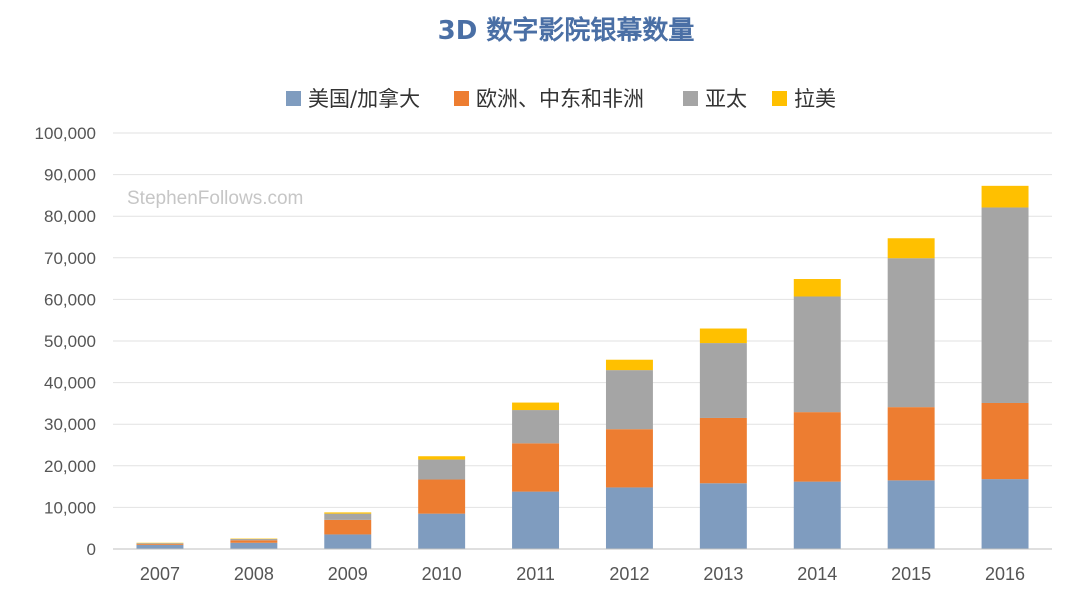 This screenshot has width=1080, height=604. Describe the element at coordinates (70, 175) in the screenshot. I see `y-tick-label: 90,000` at that location.